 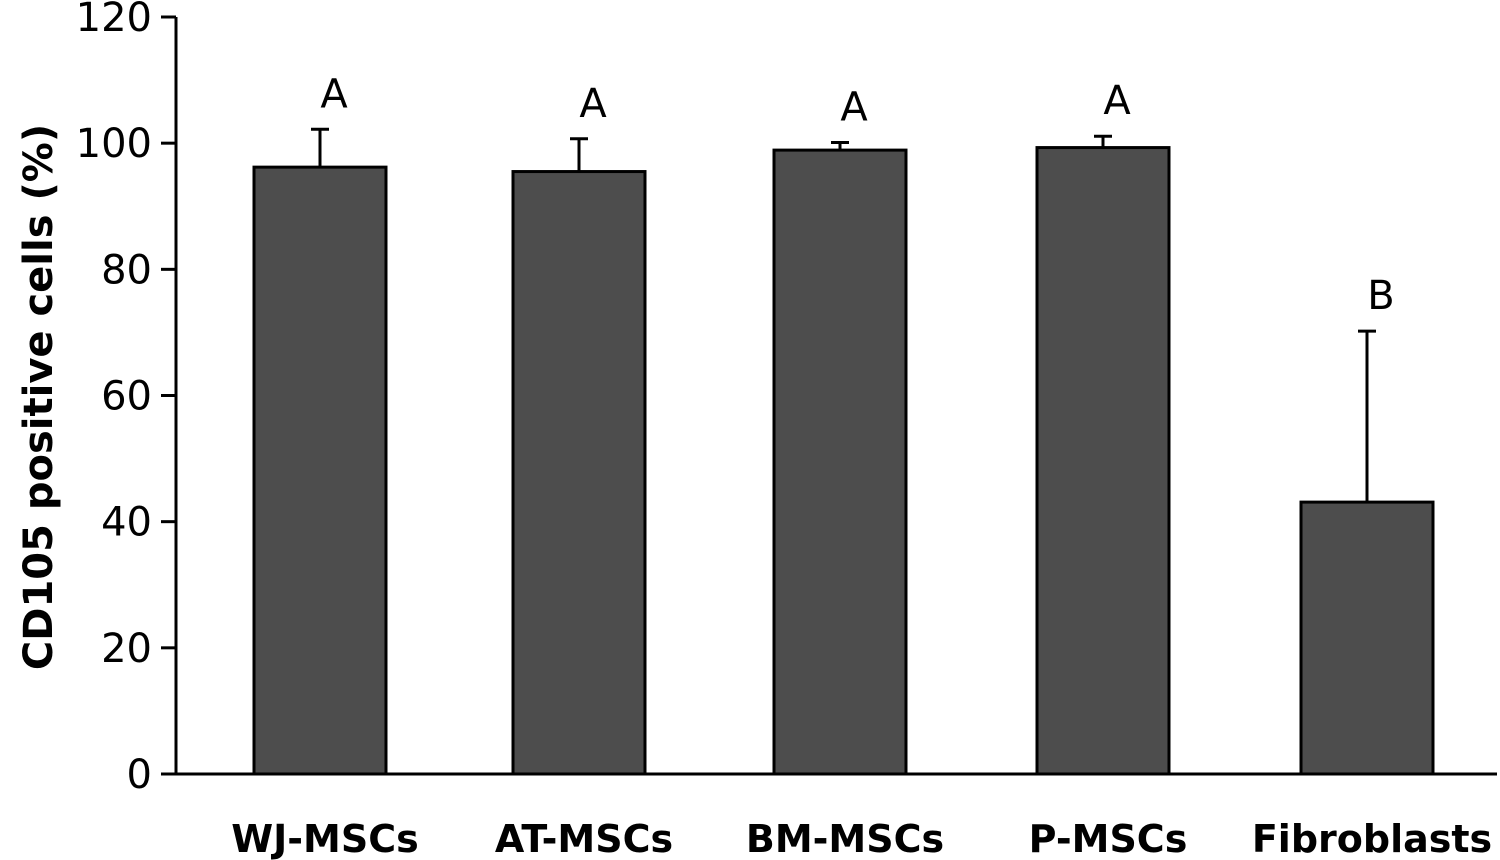 I want to click on y-tick-label-100: 100, so click(x=114, y=144).